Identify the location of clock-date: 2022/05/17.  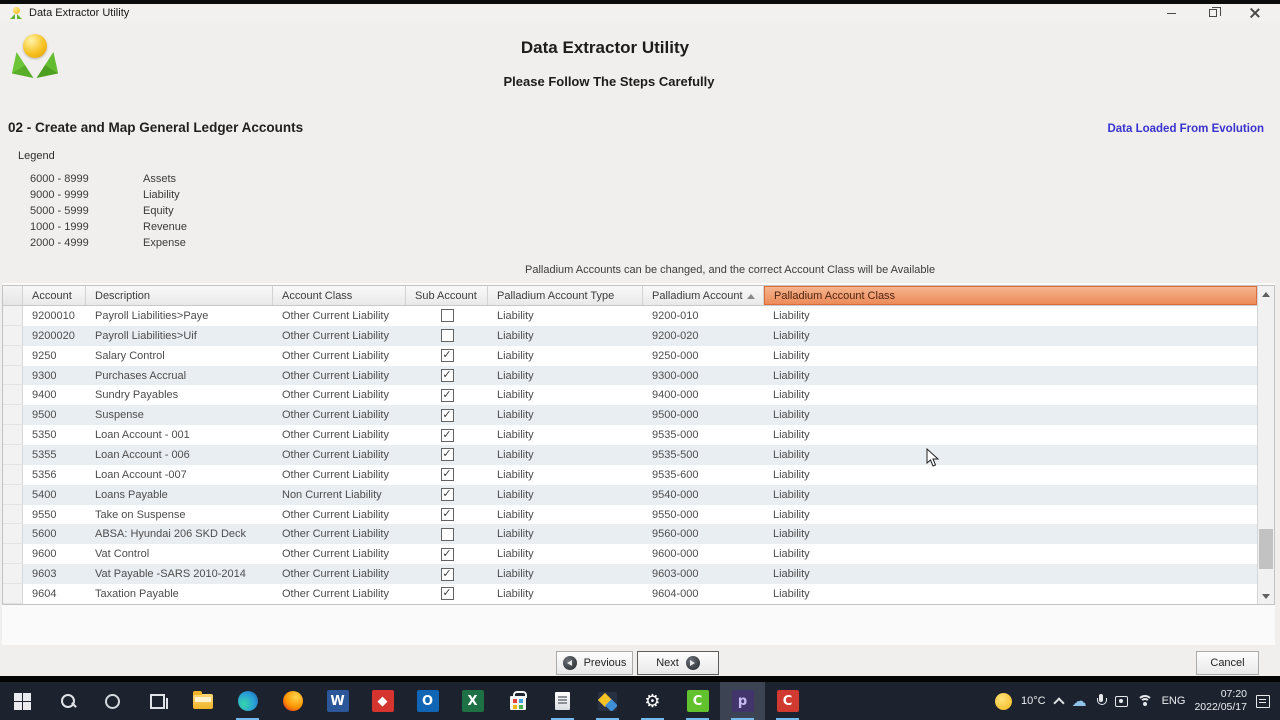
(1220, 707).